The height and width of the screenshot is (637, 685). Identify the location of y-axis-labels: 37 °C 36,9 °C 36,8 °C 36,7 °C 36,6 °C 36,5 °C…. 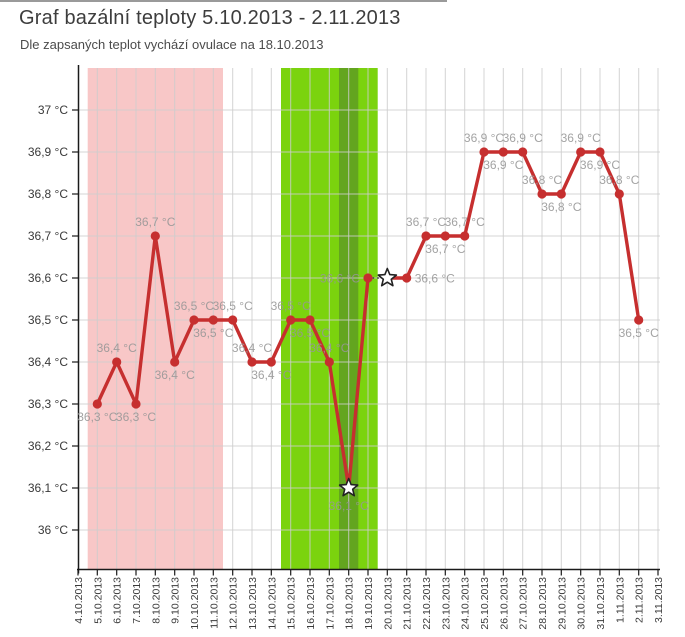
(48, 320).